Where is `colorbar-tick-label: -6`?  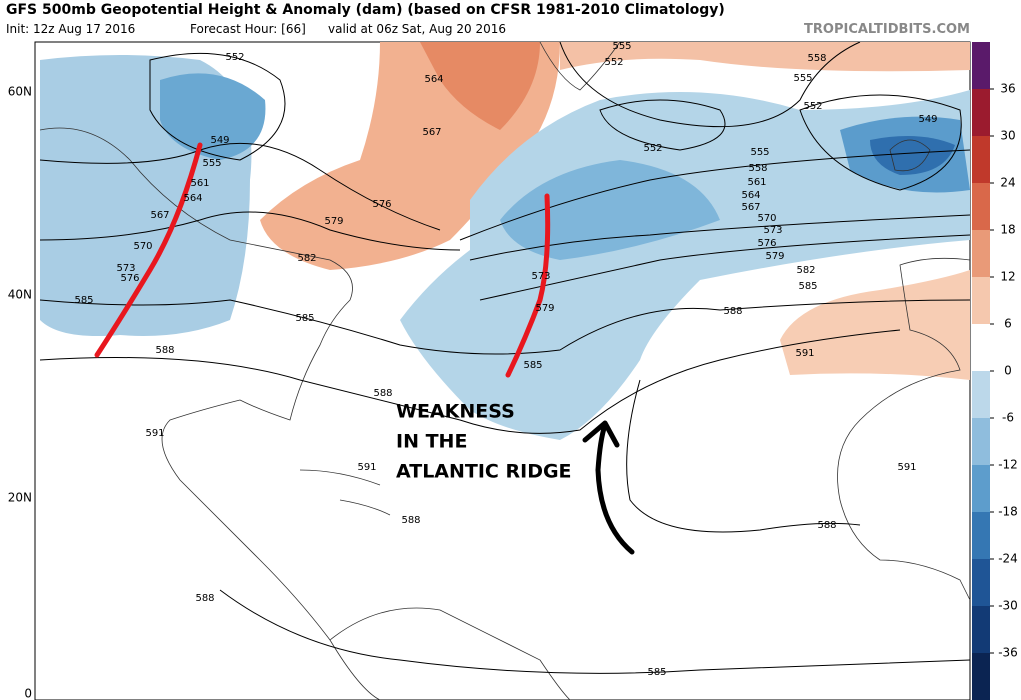 colorbar-tick-label: -6 is located at coordinates (1008, 418).